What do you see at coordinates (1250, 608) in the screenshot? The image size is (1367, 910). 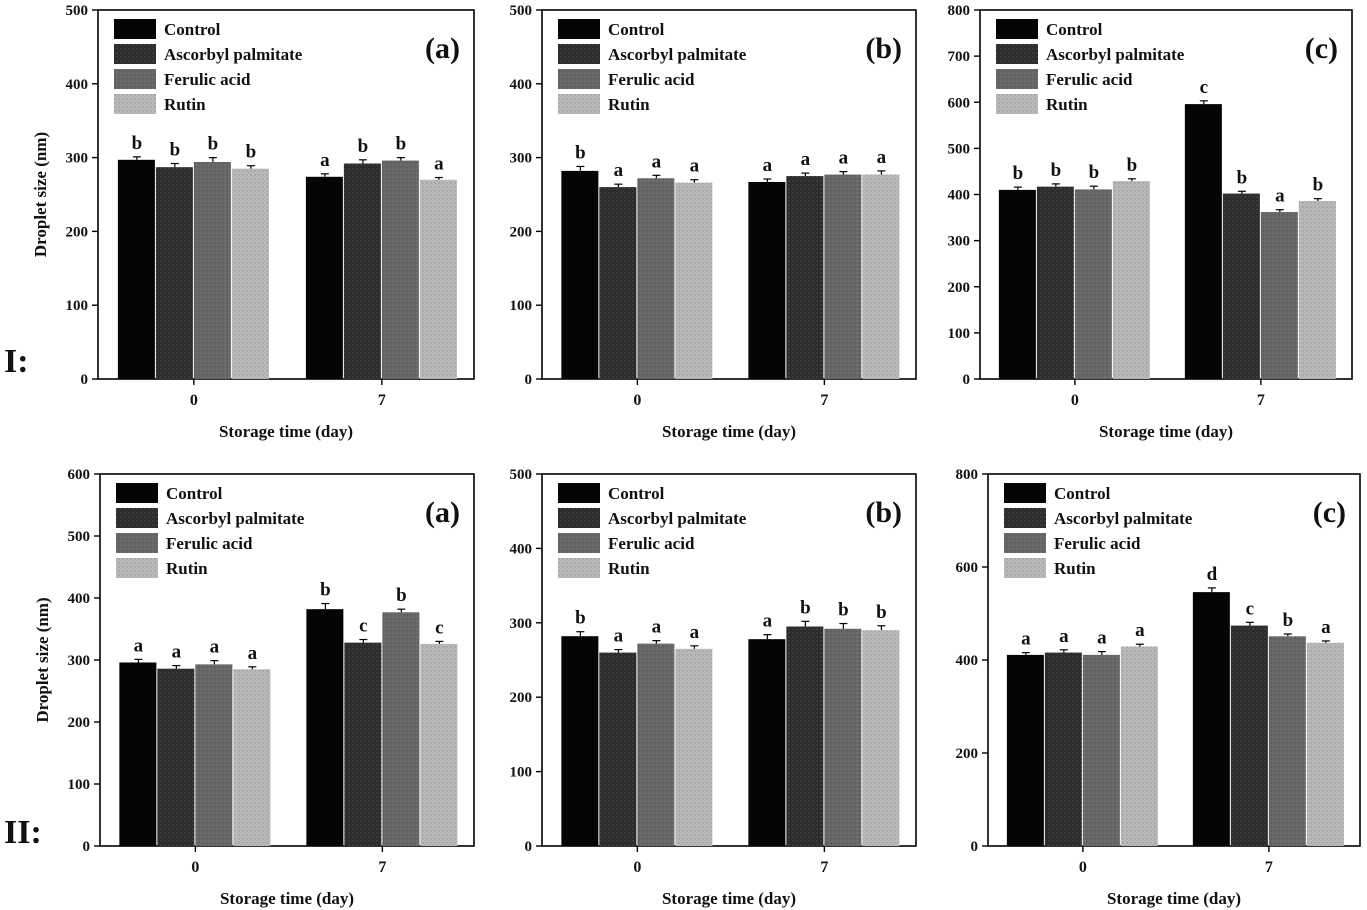 I see `significance-letter: c` at bounding box center [1250, 608].